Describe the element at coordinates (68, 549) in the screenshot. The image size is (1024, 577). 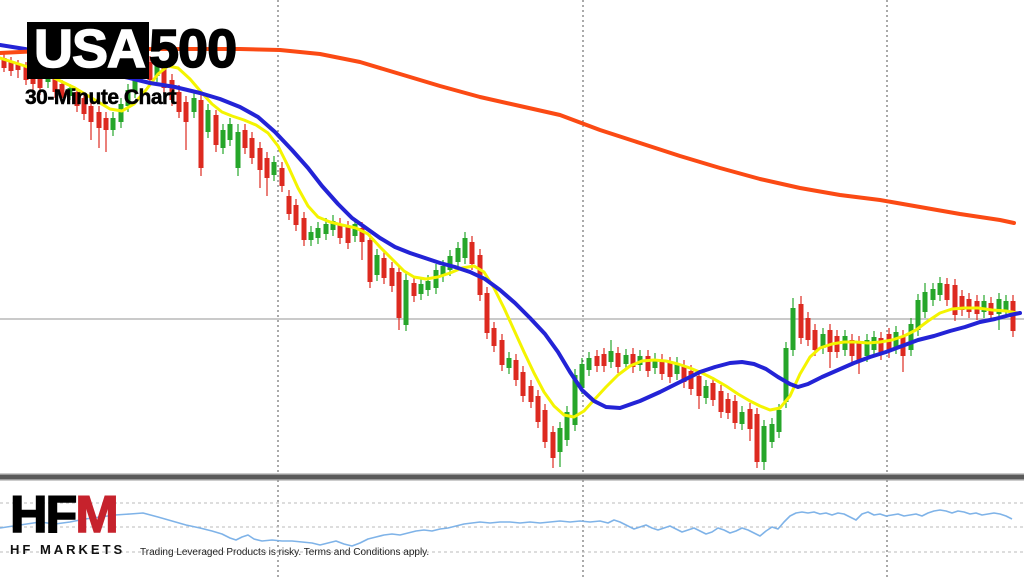
I see `hfm-logo-caption: HF MARKETS` at that location.